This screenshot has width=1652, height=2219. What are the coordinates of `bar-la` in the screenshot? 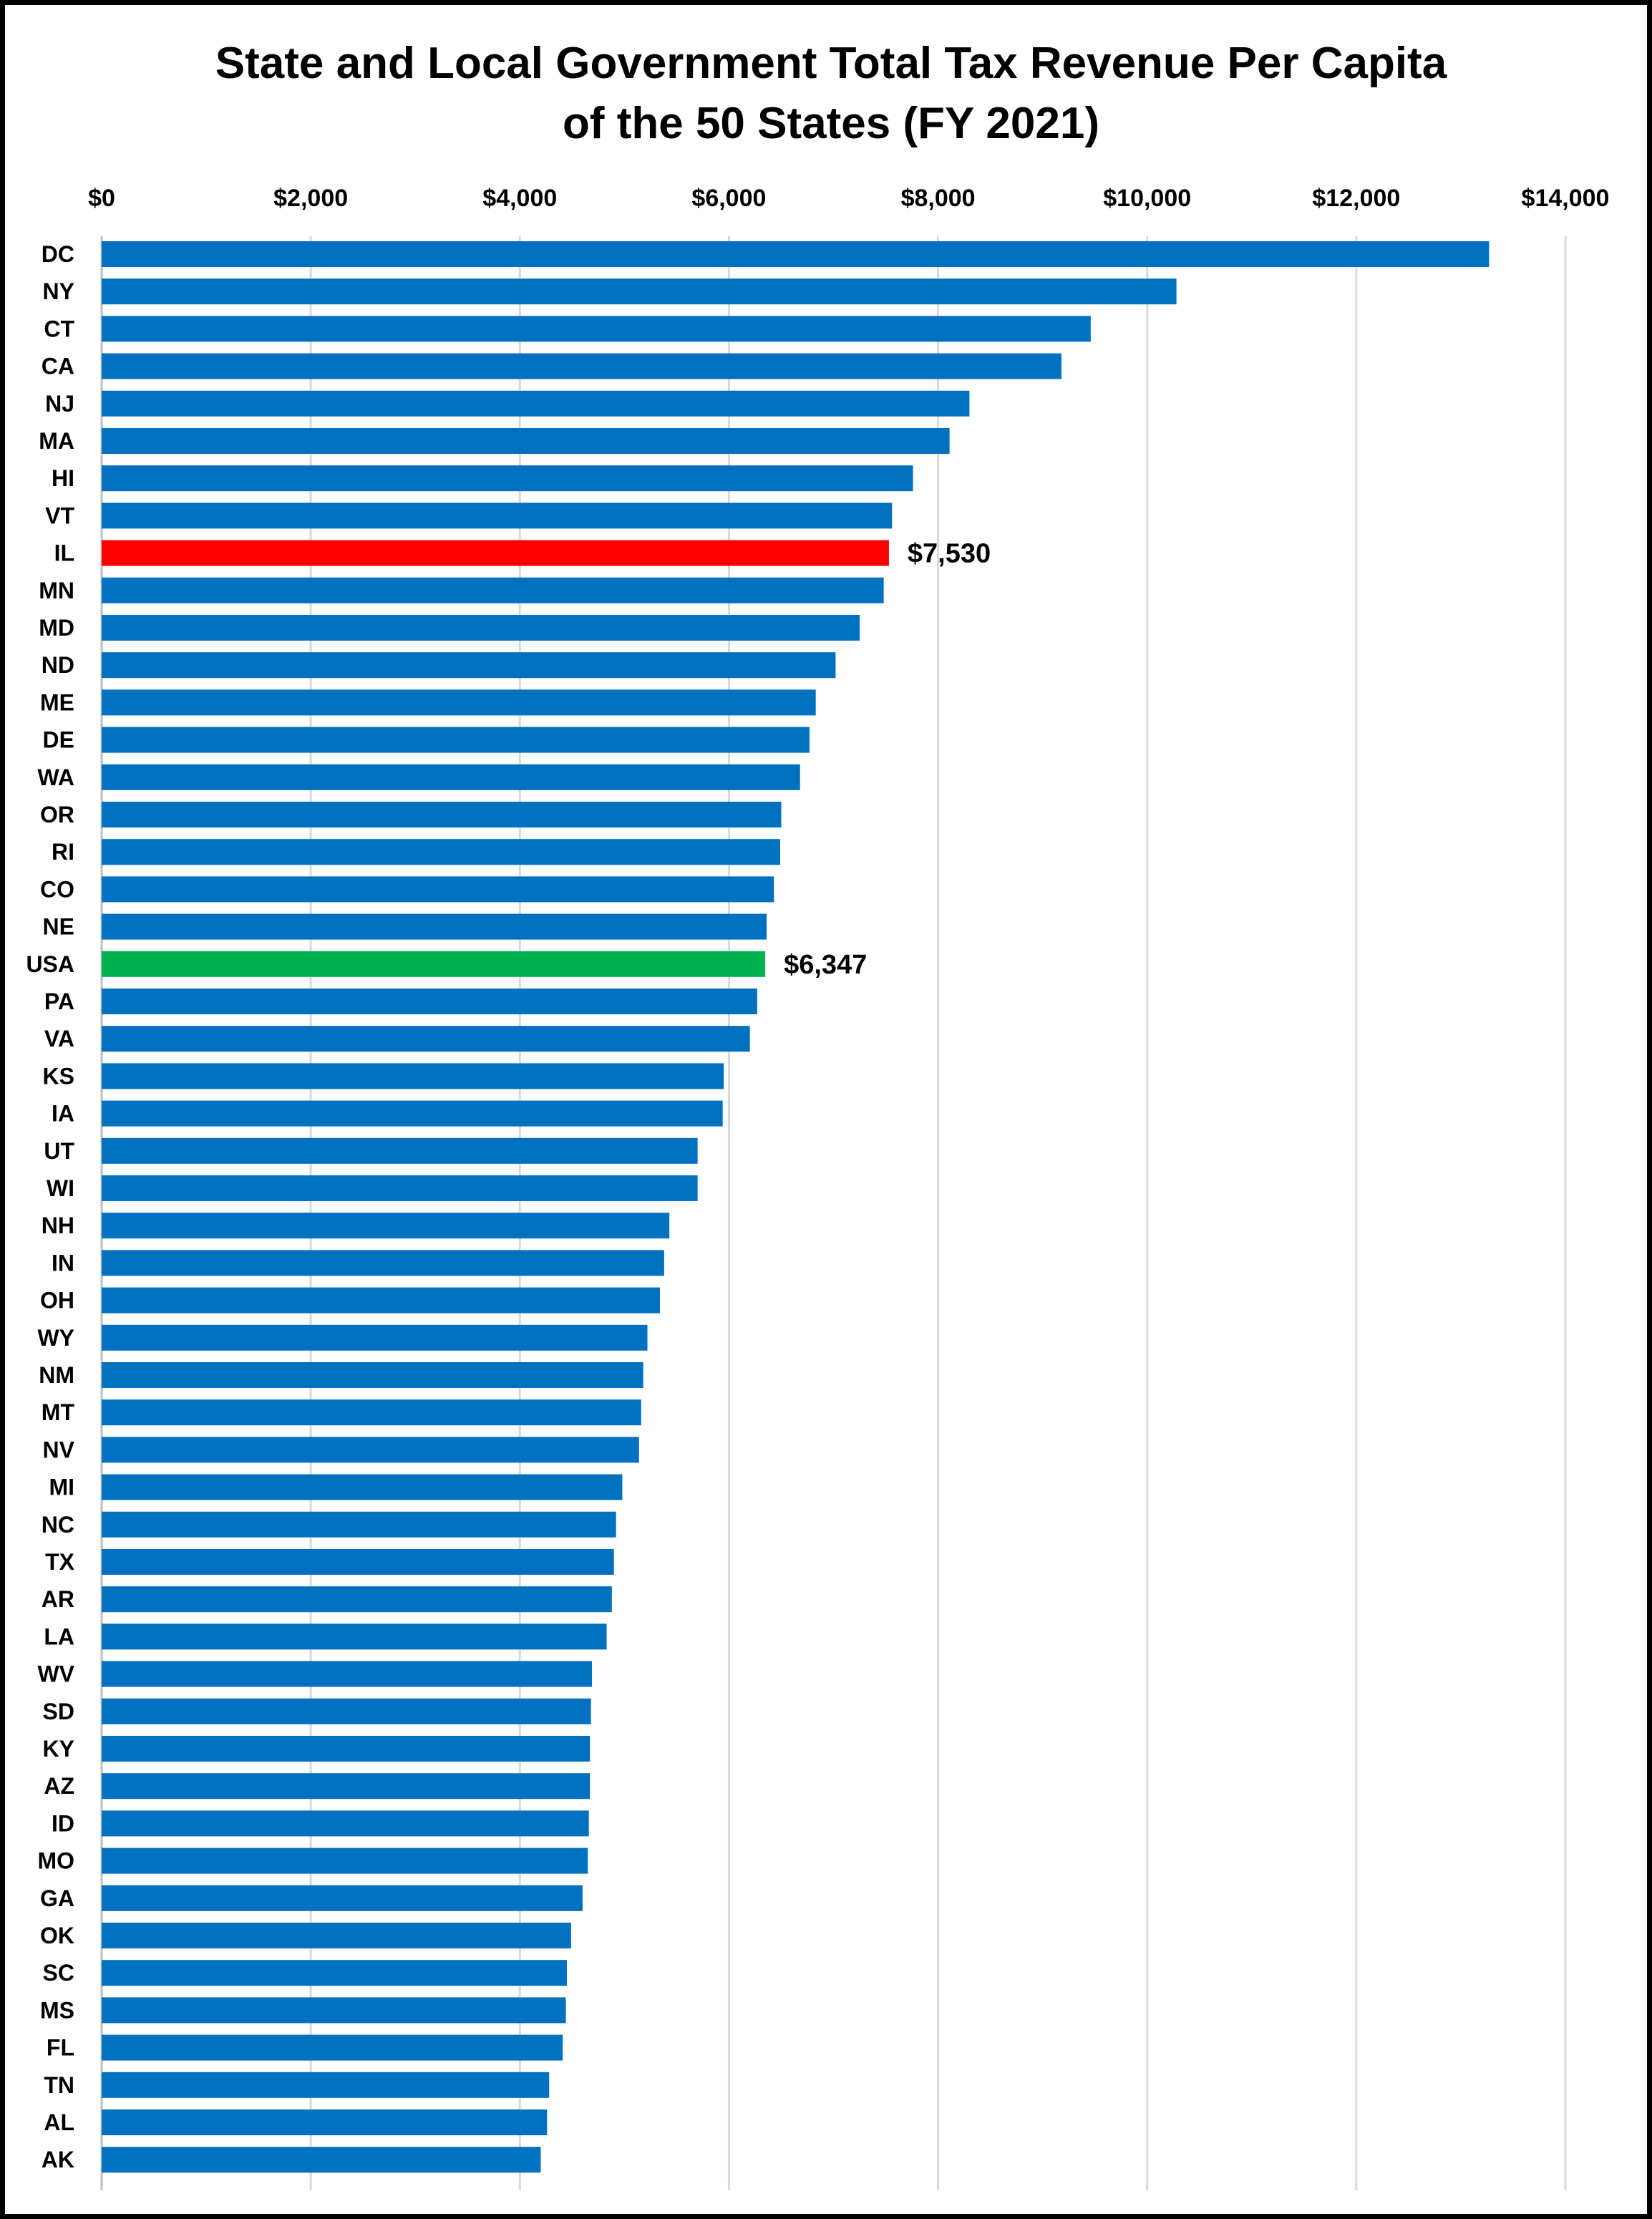 It's located at (354, 1636).